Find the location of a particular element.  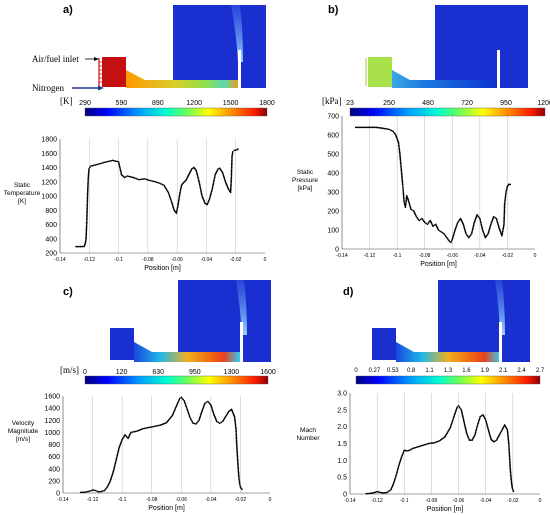

panel-d-colorbar-tick: 0.53 is located at coordinates (393, 371).